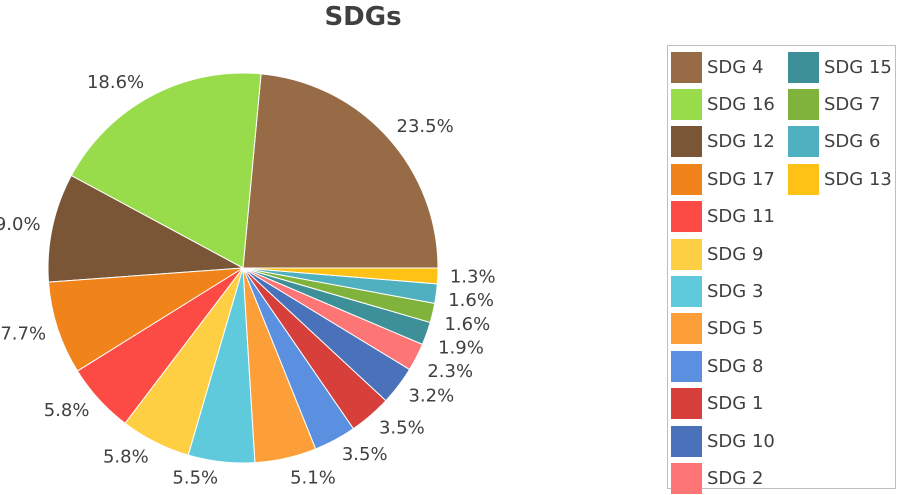  I want to click on data-label: 2.3%, so click(450, 371).